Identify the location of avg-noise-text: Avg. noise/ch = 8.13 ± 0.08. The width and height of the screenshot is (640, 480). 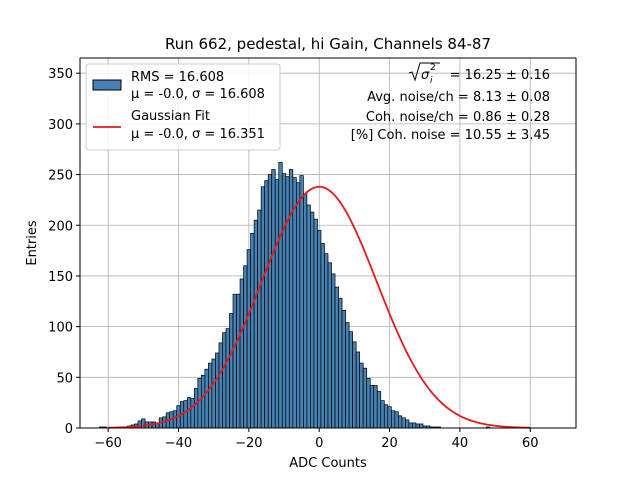
(458, 97).